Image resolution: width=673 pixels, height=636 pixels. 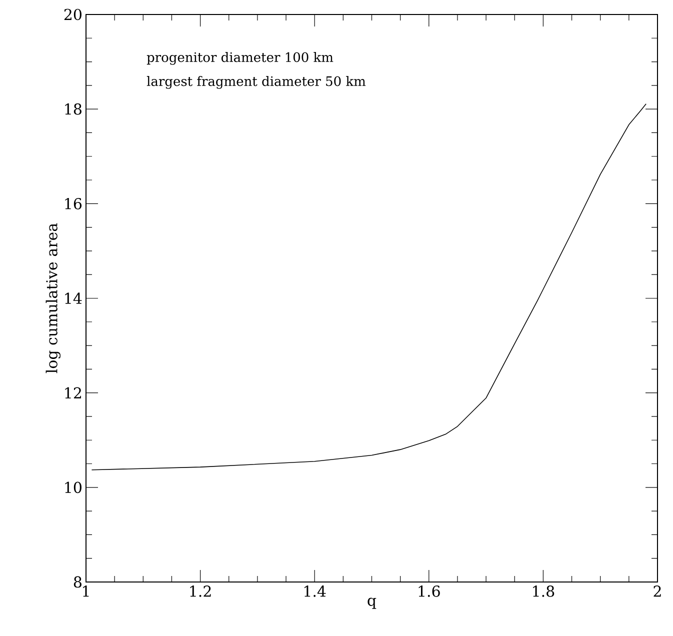 I want to click on annotation: largest fragment diameter 50 km, so click(x=256, y=82).